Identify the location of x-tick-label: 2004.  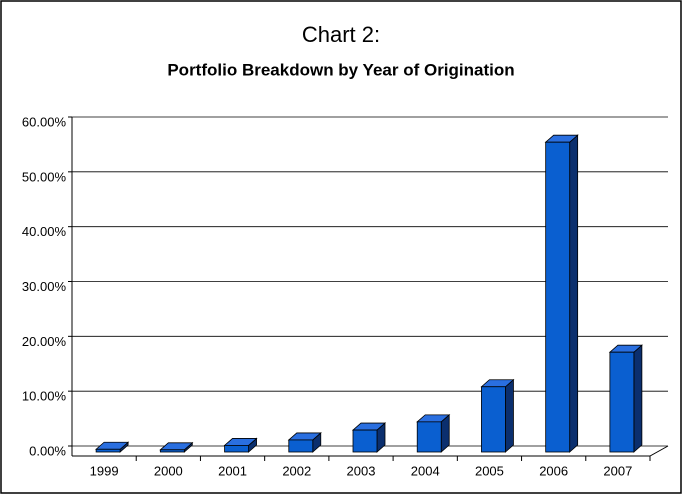
(425, 470).